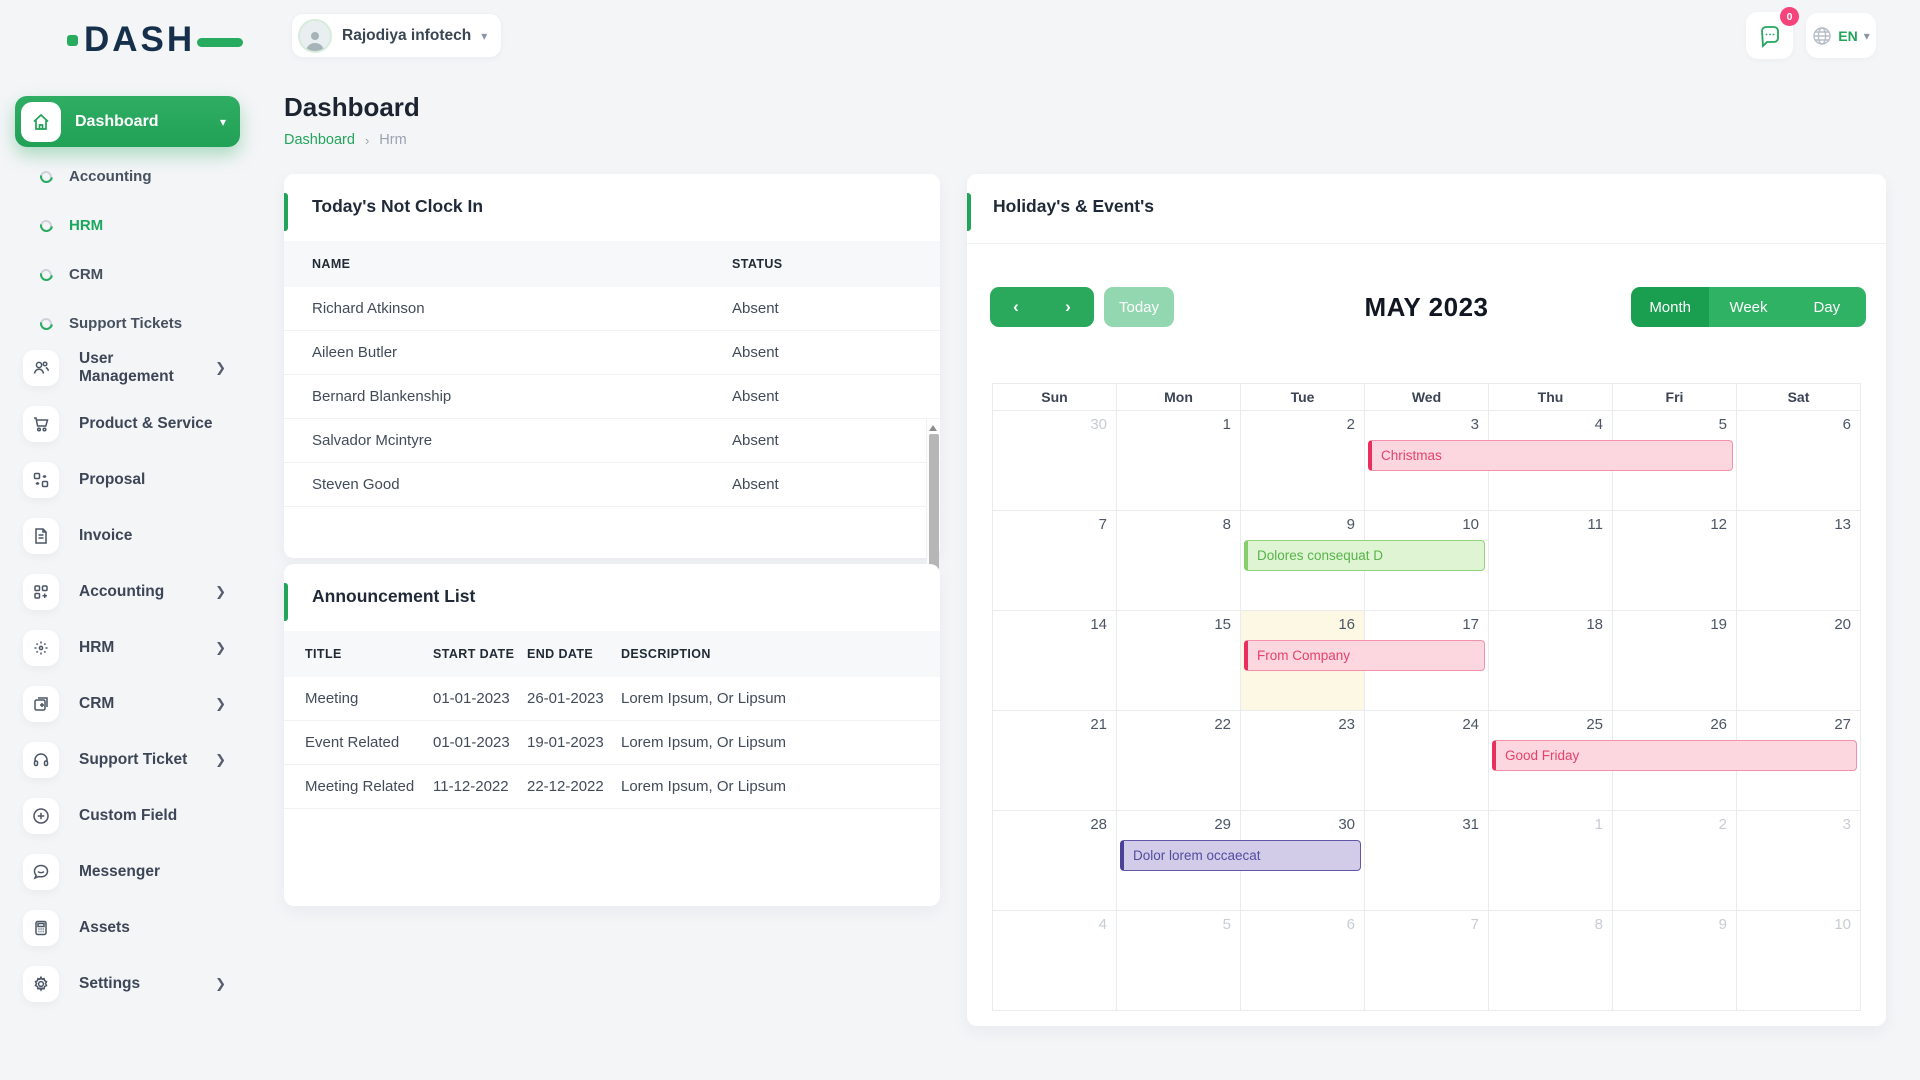  Describe the element at coordinates (1799, 397) in the screenshot. I see `weekday-label: Sat` at that location.